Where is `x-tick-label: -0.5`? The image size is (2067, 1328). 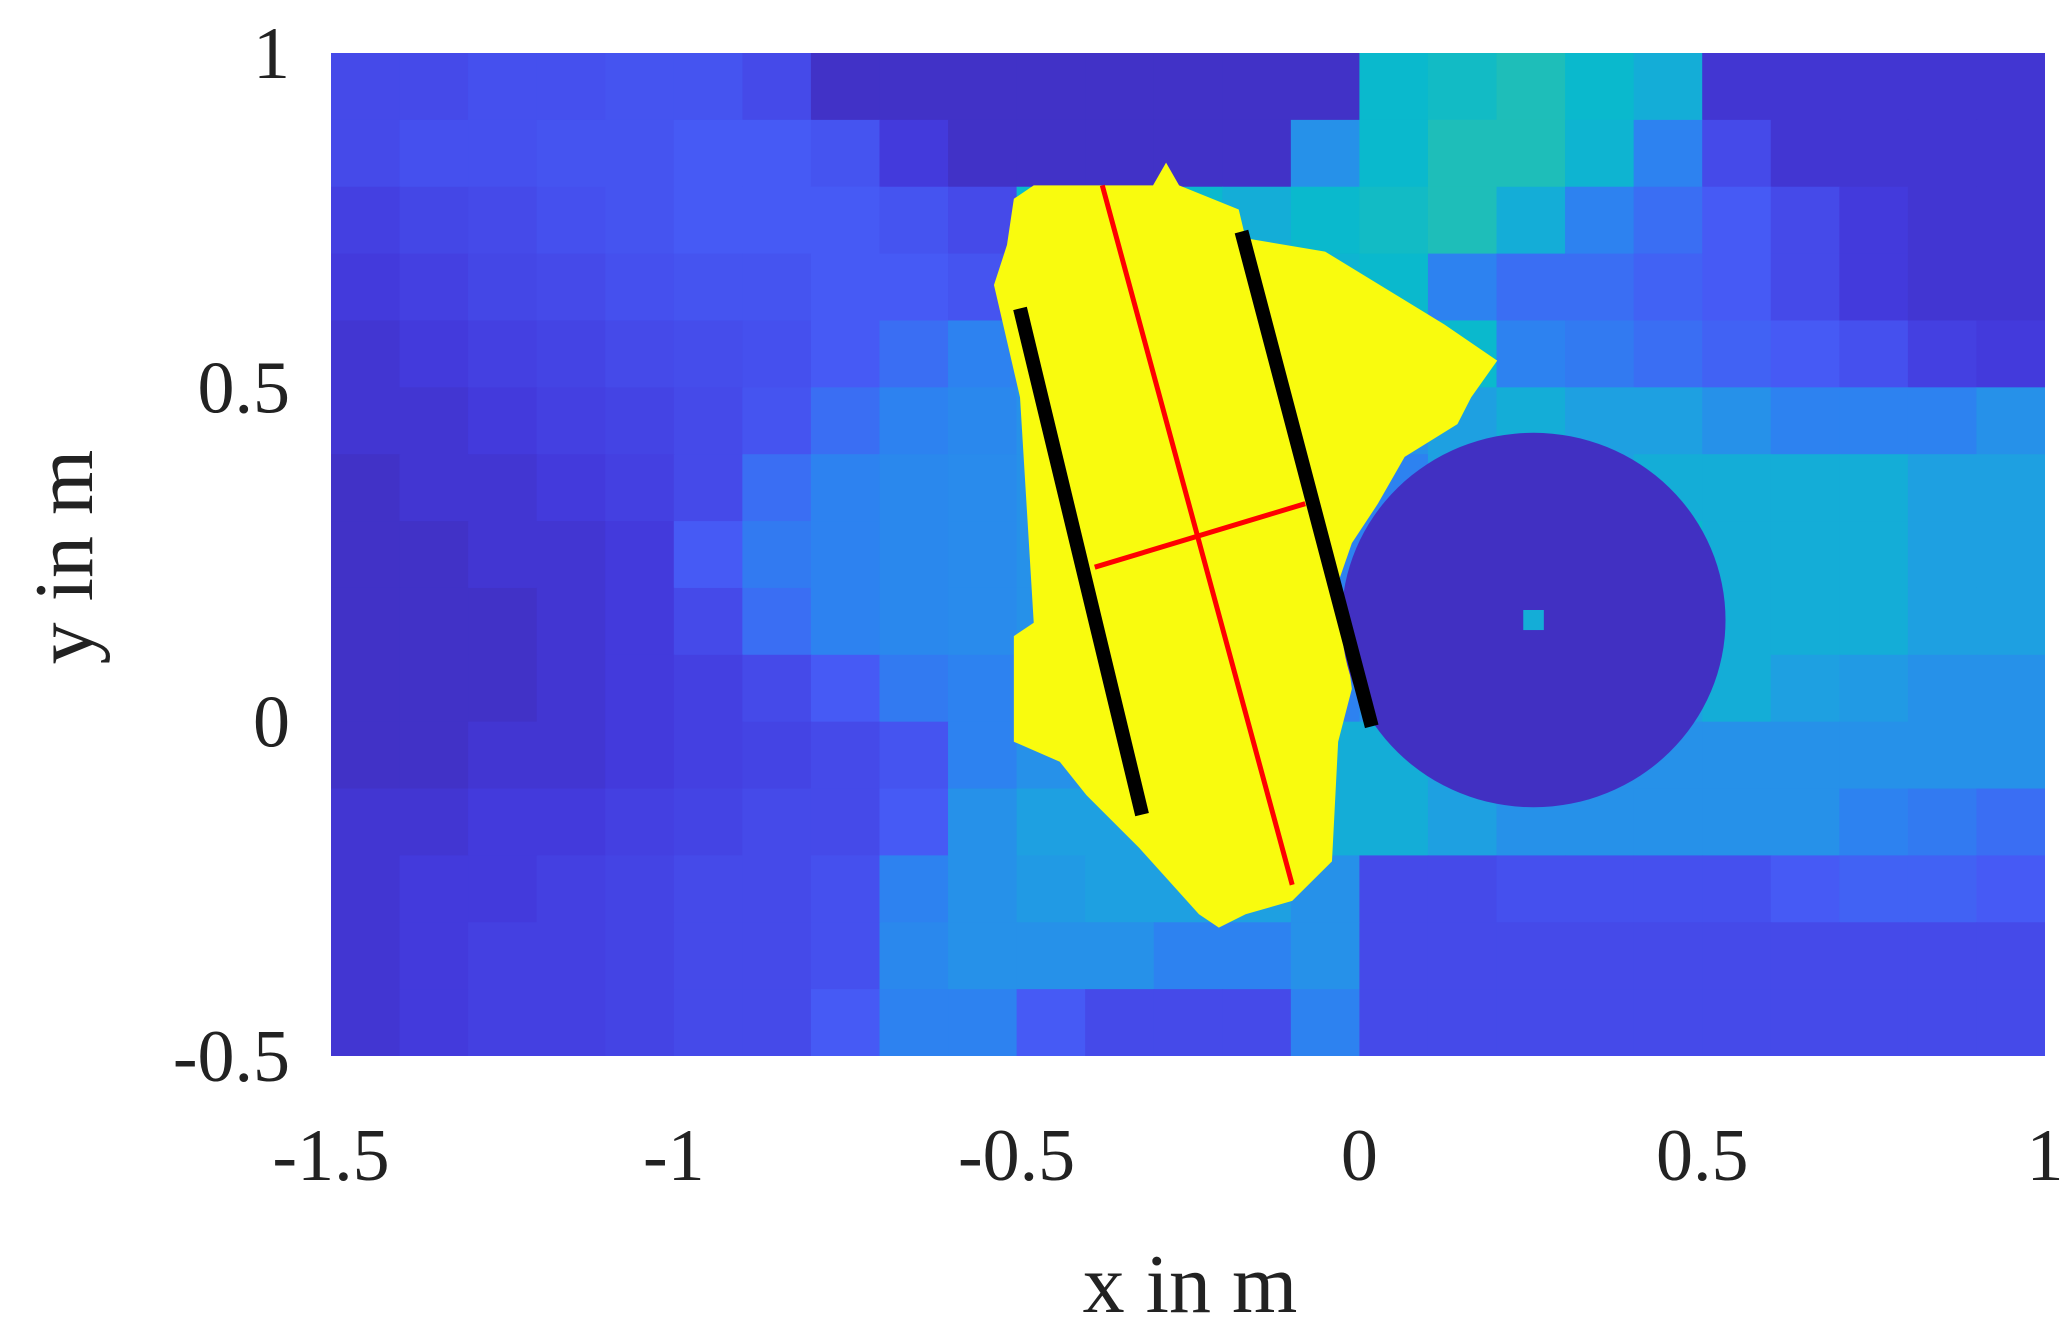 x-tick-label: -0.5 is located at coordinates (1016, 1156).